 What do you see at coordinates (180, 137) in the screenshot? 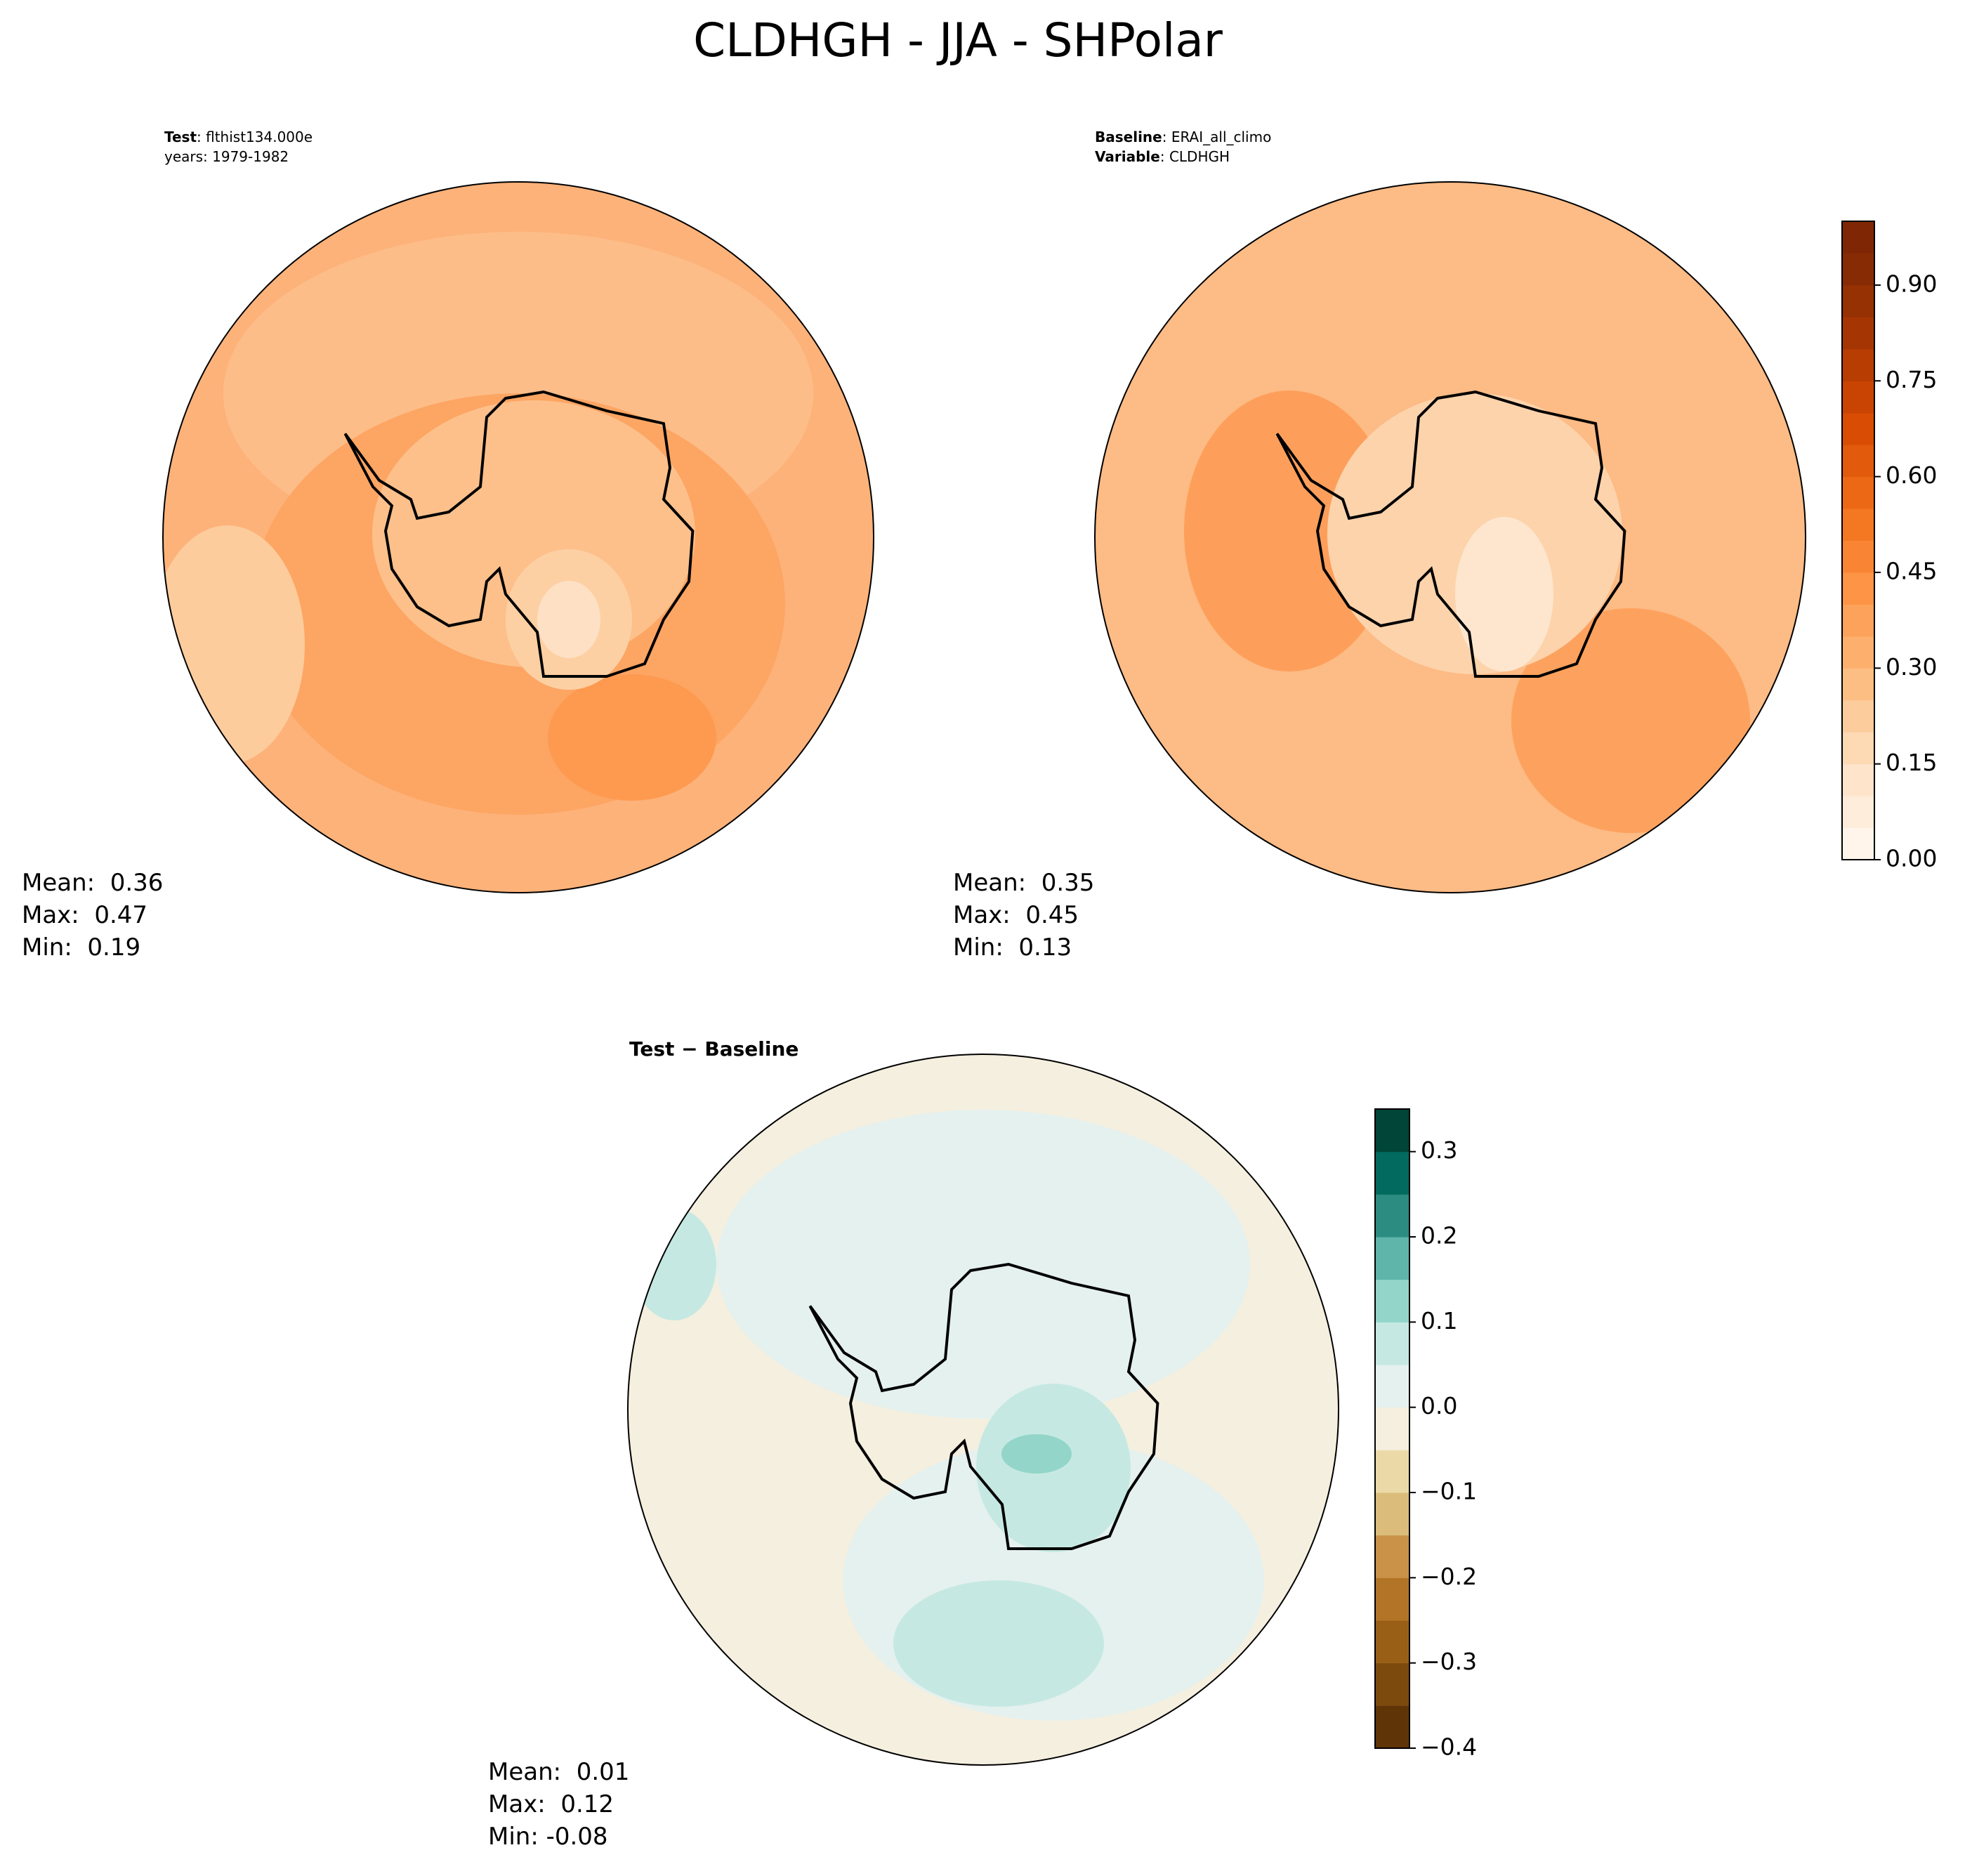
I see `header-key: Test` at bounding box center [180, 137].